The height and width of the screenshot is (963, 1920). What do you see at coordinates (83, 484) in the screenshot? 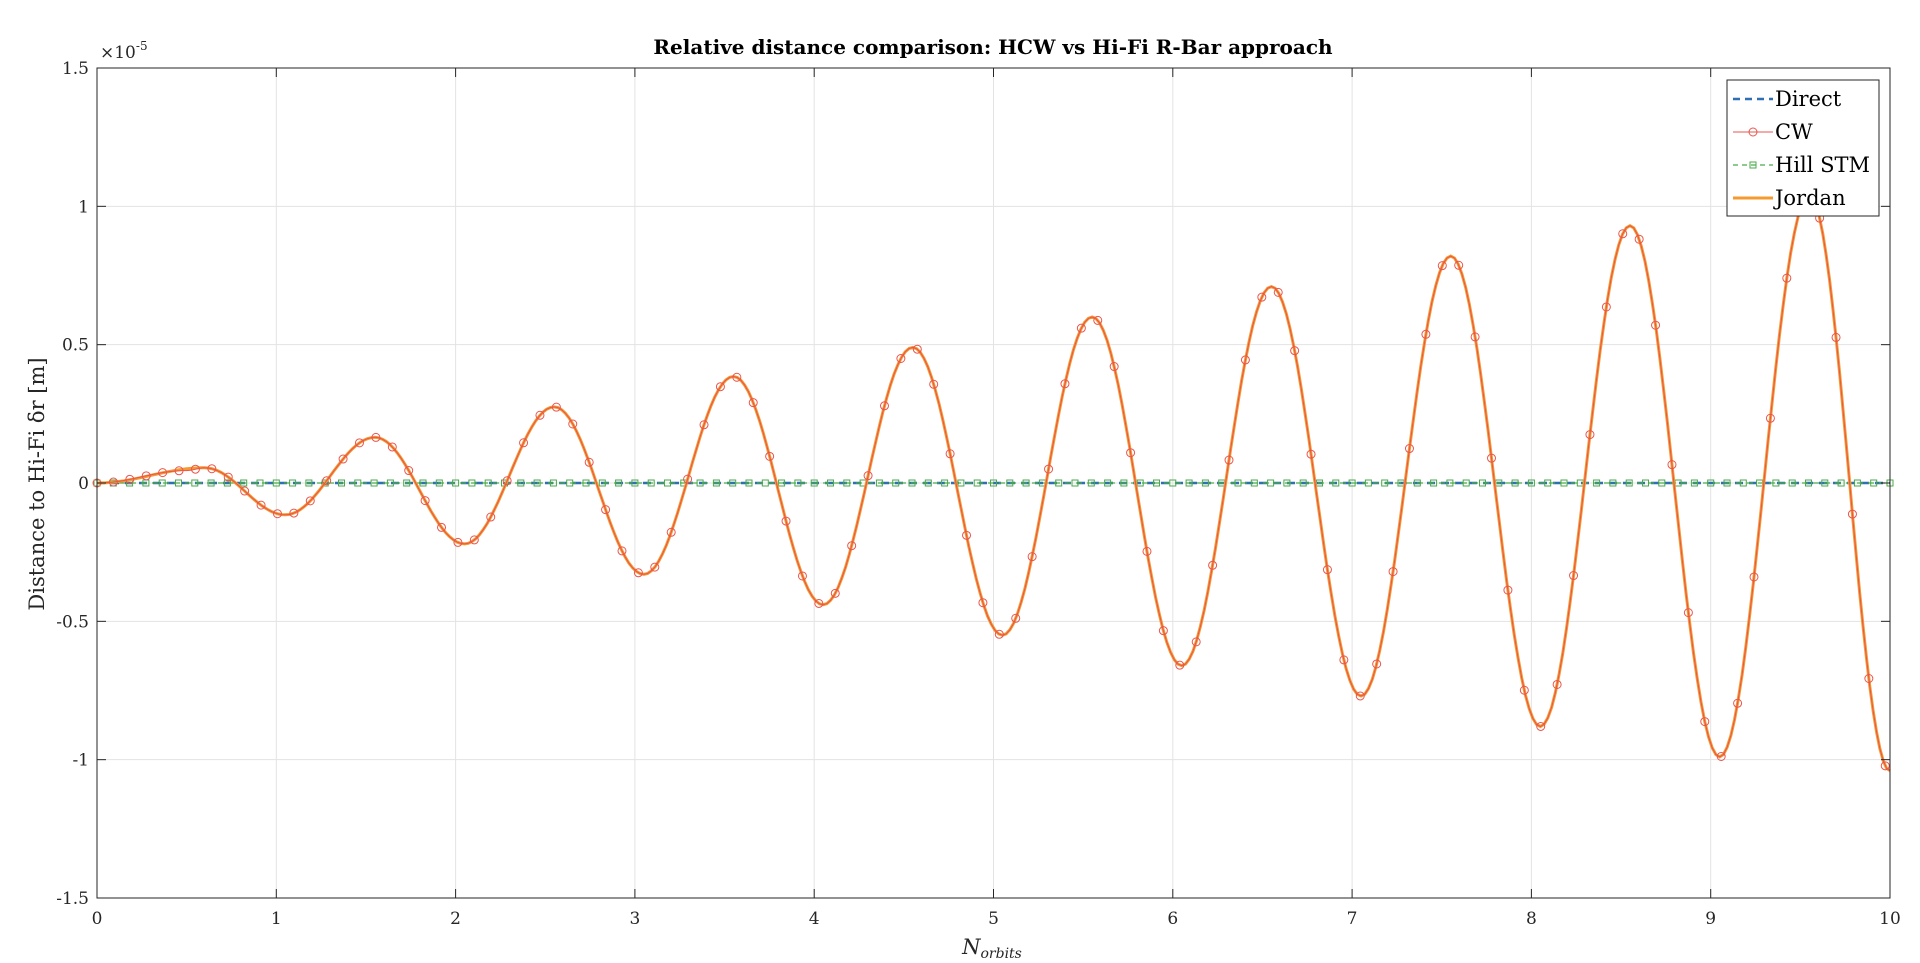
I see `y-tick-label: 0` at bounding box center [83, 484].